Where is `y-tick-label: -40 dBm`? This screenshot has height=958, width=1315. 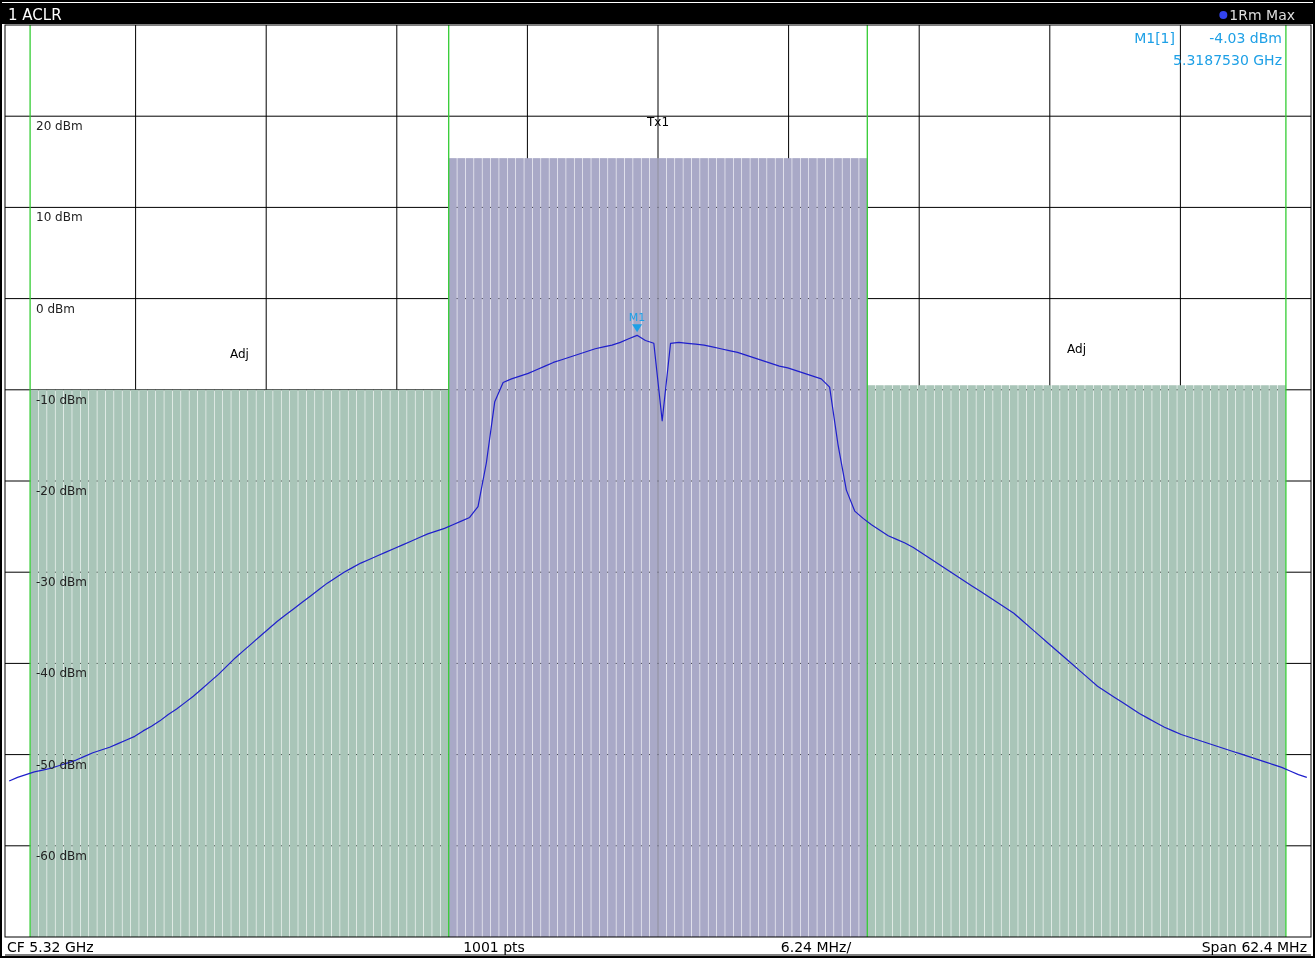 y-tick-label: -40 dBm is located at coordinates (61, 673).